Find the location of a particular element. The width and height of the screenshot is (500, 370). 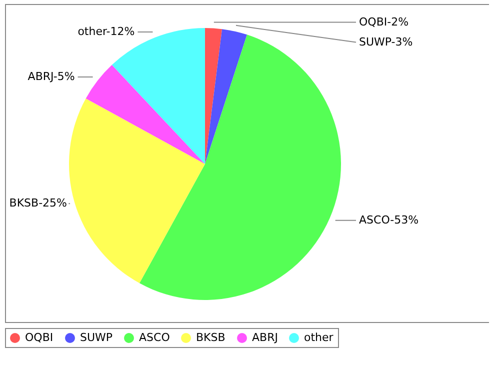

data-label: other-12% is located at coordinates (106, 31).